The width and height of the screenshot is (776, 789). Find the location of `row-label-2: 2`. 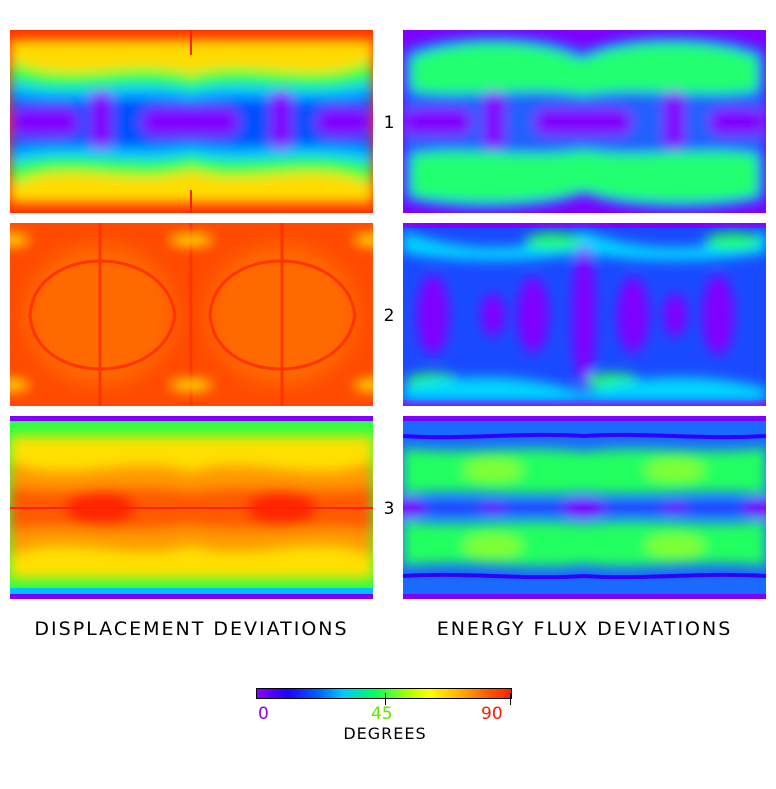

row-label-2: 2 is located at coordinates (389, 316).